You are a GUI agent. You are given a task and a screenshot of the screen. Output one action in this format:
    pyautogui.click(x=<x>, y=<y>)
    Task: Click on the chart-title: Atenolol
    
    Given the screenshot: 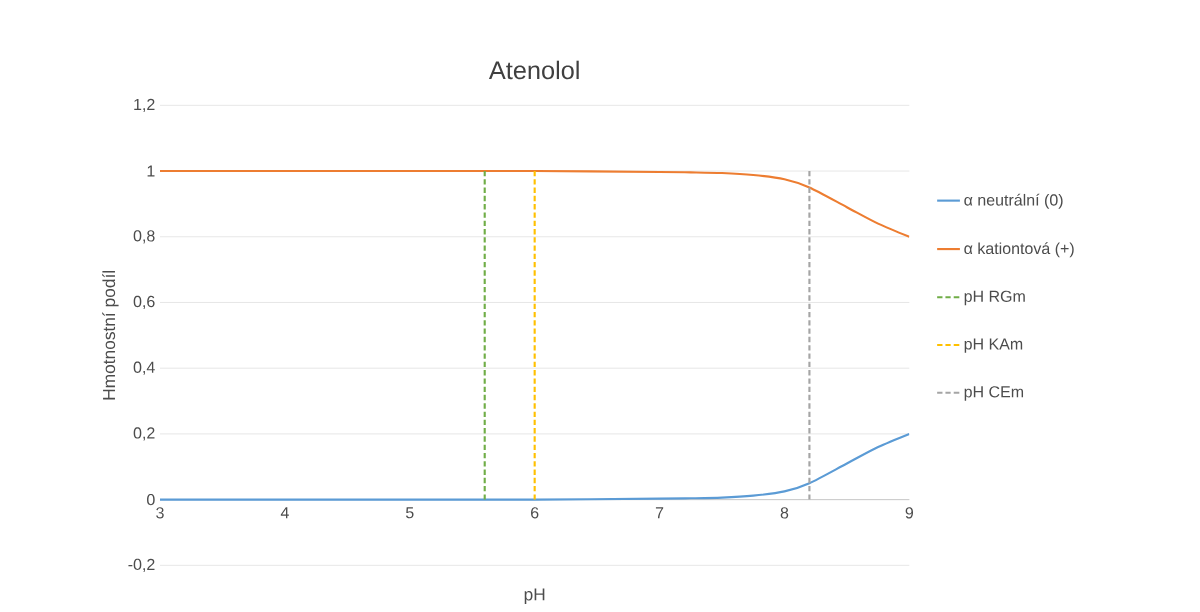 What is the action you would take?
    pyautogui.click(x=533, y=70)
    